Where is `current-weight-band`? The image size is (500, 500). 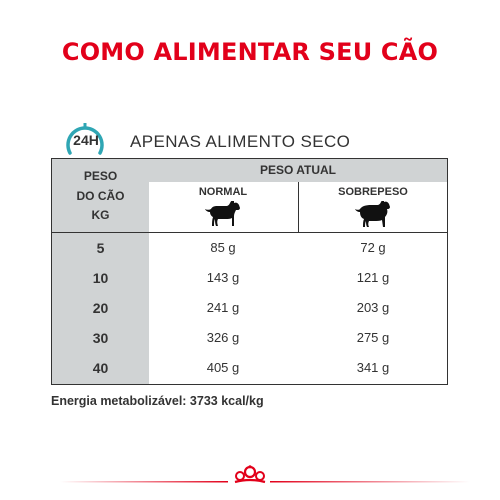
current-weight-band is located at coordinates (298, 170).